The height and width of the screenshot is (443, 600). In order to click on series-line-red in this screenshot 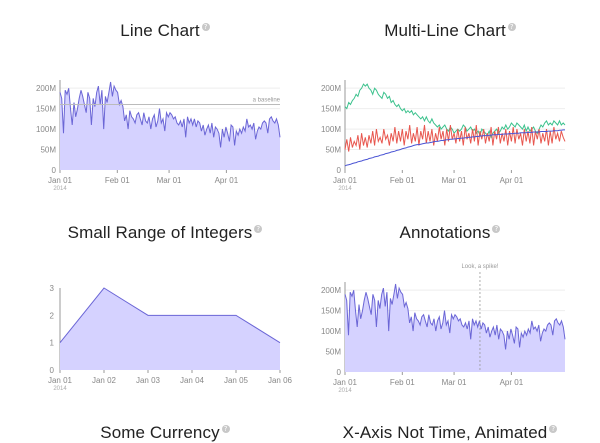, I will do `click(455, 138)`.